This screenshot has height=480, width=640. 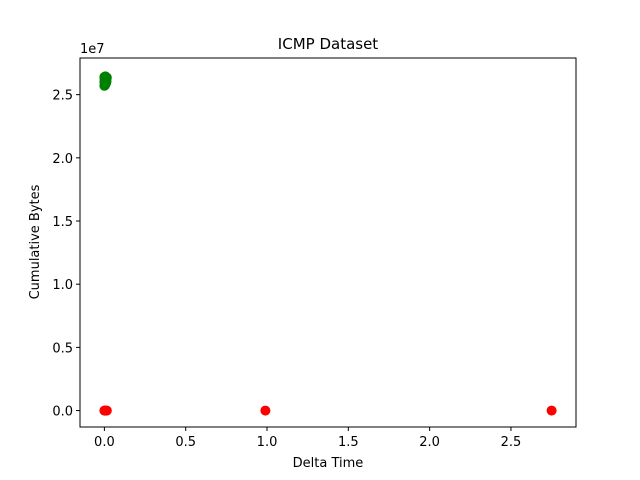 I want to click on x-axis-ticks: 0.0 0.5 1.0 1.5 2.0 2.5, so click(x=307, y=438).